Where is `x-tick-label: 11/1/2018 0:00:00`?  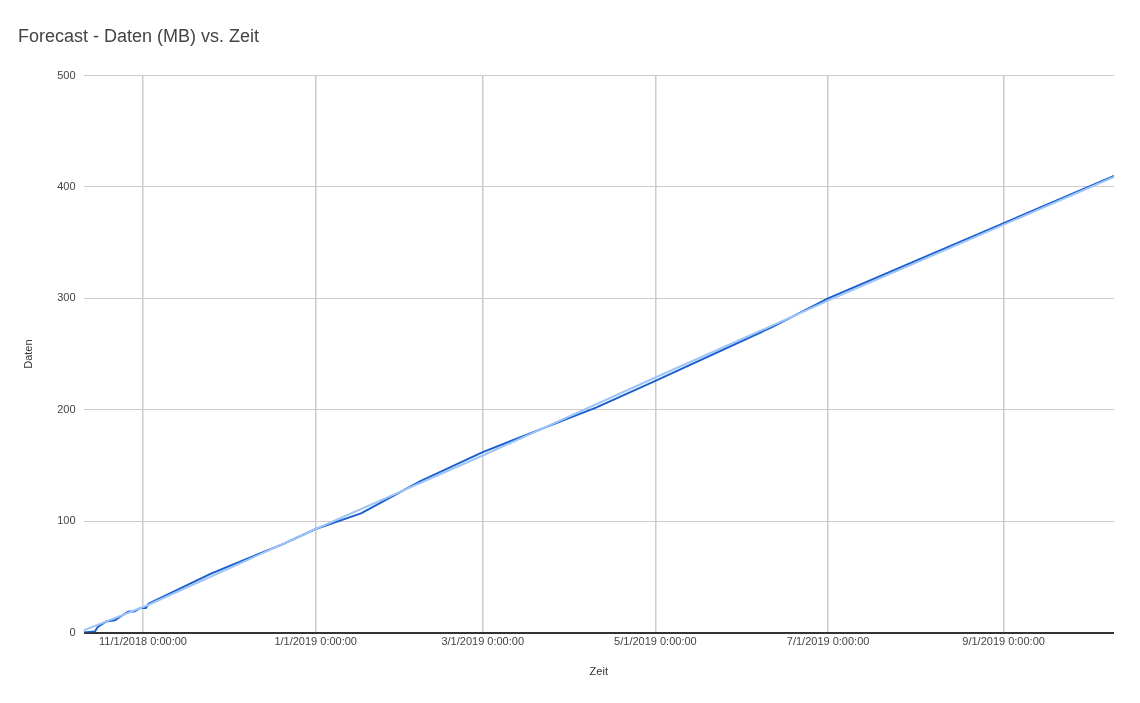
x-tick-label: 11/1/2018 0:00:00 is located at coordinates (143, 641).